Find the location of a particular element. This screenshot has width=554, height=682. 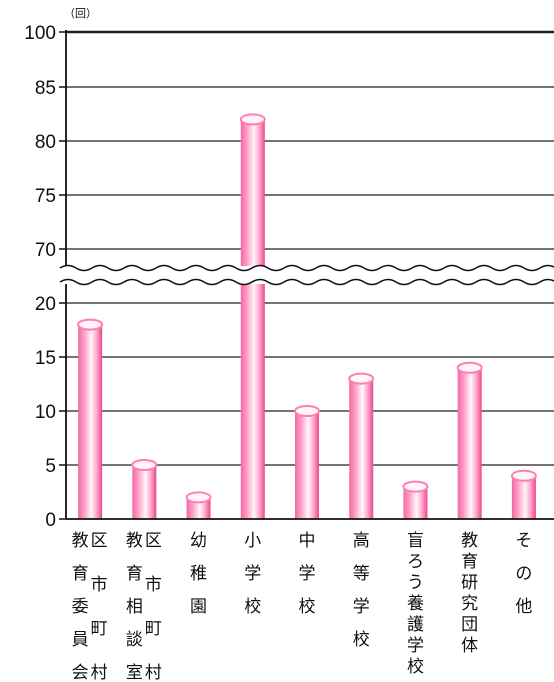

x-category-label: 幼稚園 is located at coordinates (198, 574).